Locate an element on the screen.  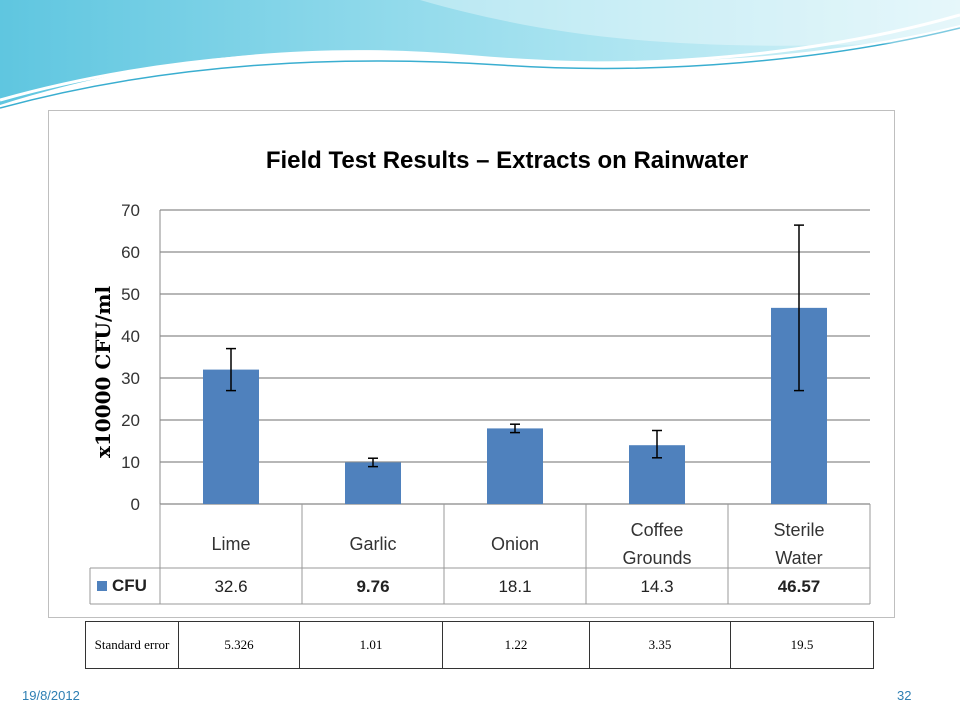
x-category-label: Grounds is located at coordinates (656, 558).